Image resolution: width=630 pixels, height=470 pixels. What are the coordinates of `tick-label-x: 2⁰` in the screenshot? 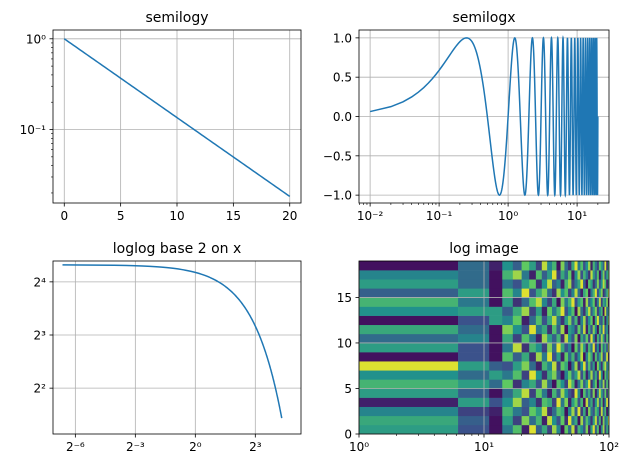 It's located at (195, 447).